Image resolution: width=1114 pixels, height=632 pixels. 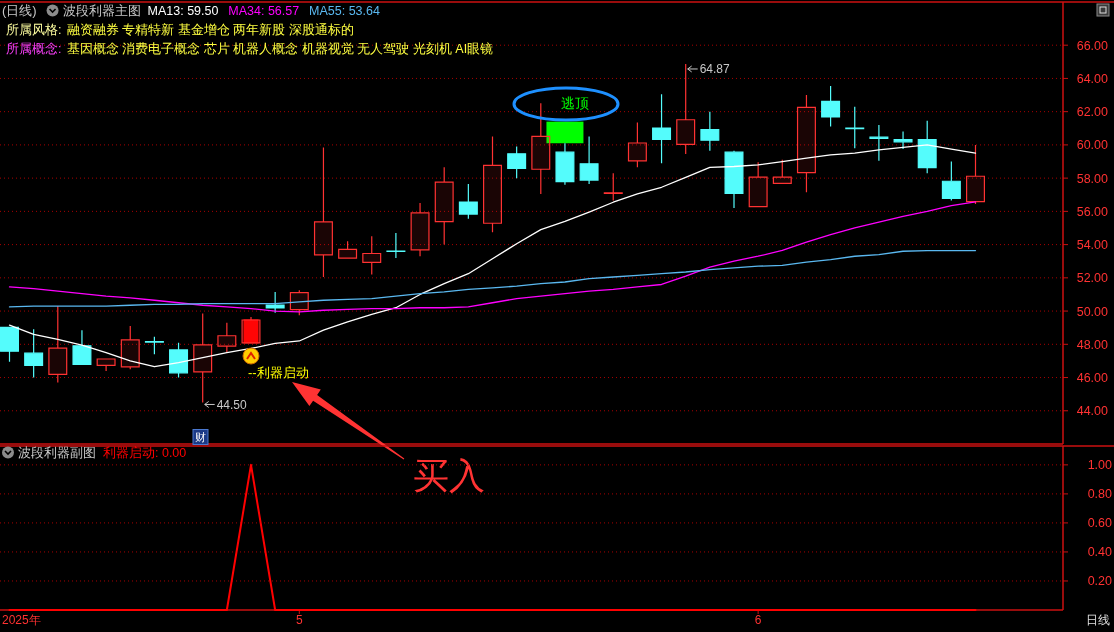 What do you see at coordinates (1092, 78) in the screenshot?
I see `y-tick-label: 64.00` at bounding box center [1092, 78].